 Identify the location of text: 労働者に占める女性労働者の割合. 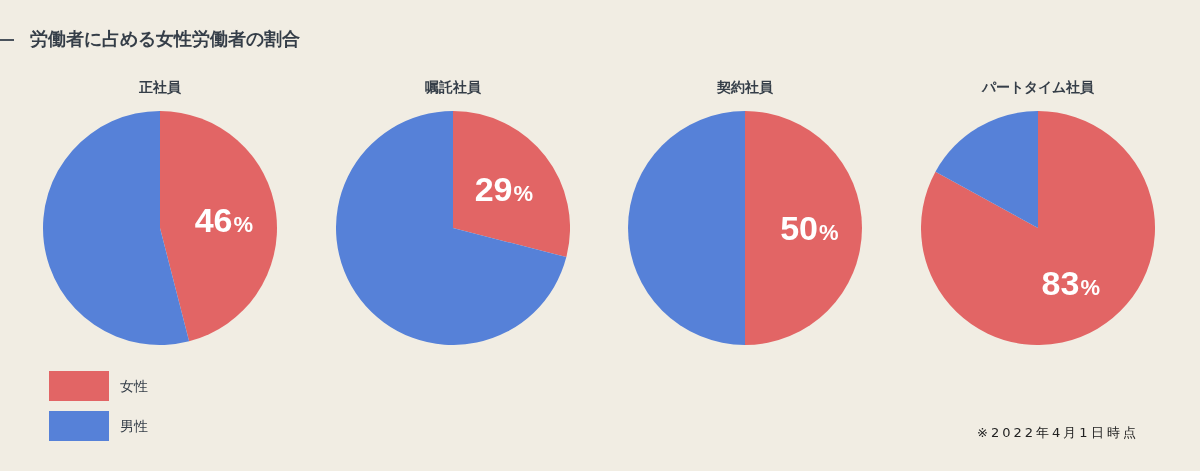
(165, 39).